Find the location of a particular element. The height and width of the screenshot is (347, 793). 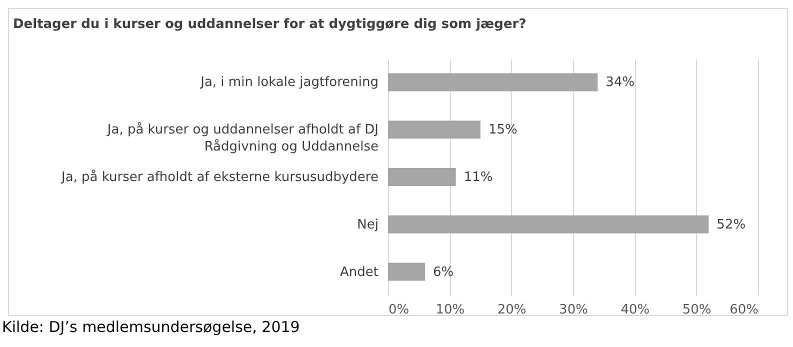

data-label: 52% is located at coordinates (731, 224).